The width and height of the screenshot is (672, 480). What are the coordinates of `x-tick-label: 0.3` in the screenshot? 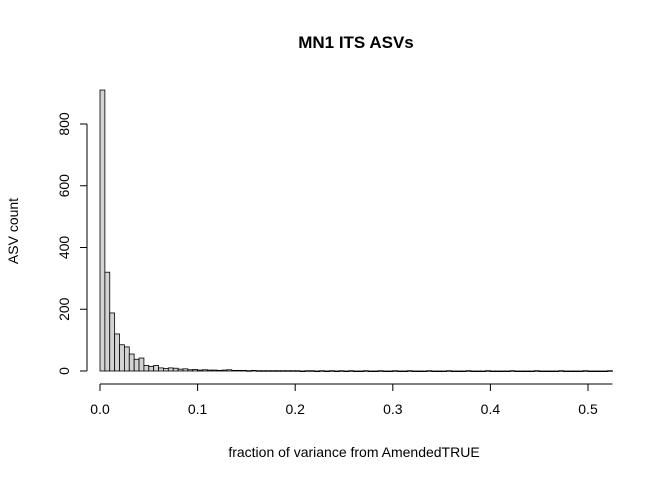 It's located at (393, 409).